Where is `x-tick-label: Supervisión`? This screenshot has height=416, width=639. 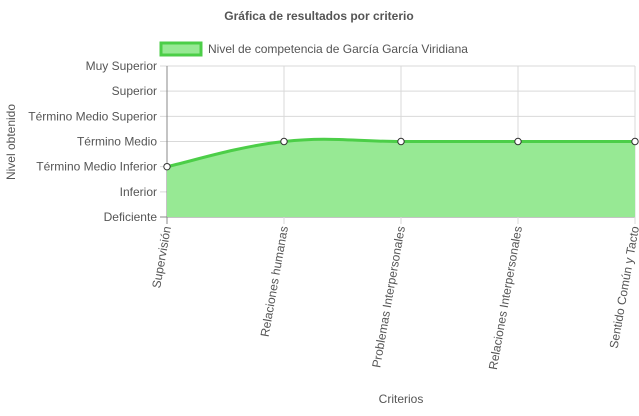 x-tick-label: Supervisión is located at coordinates (161, 257).